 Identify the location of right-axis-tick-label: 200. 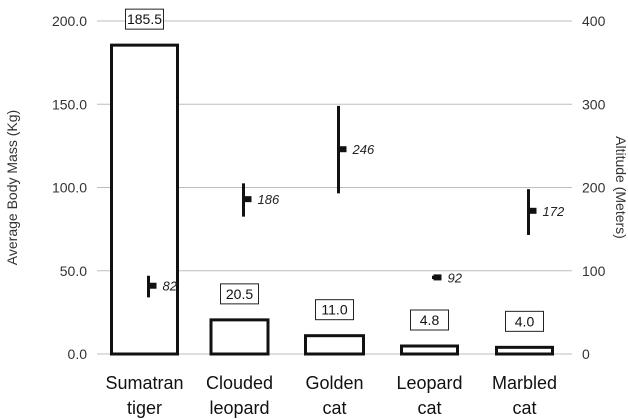
(594, 188).